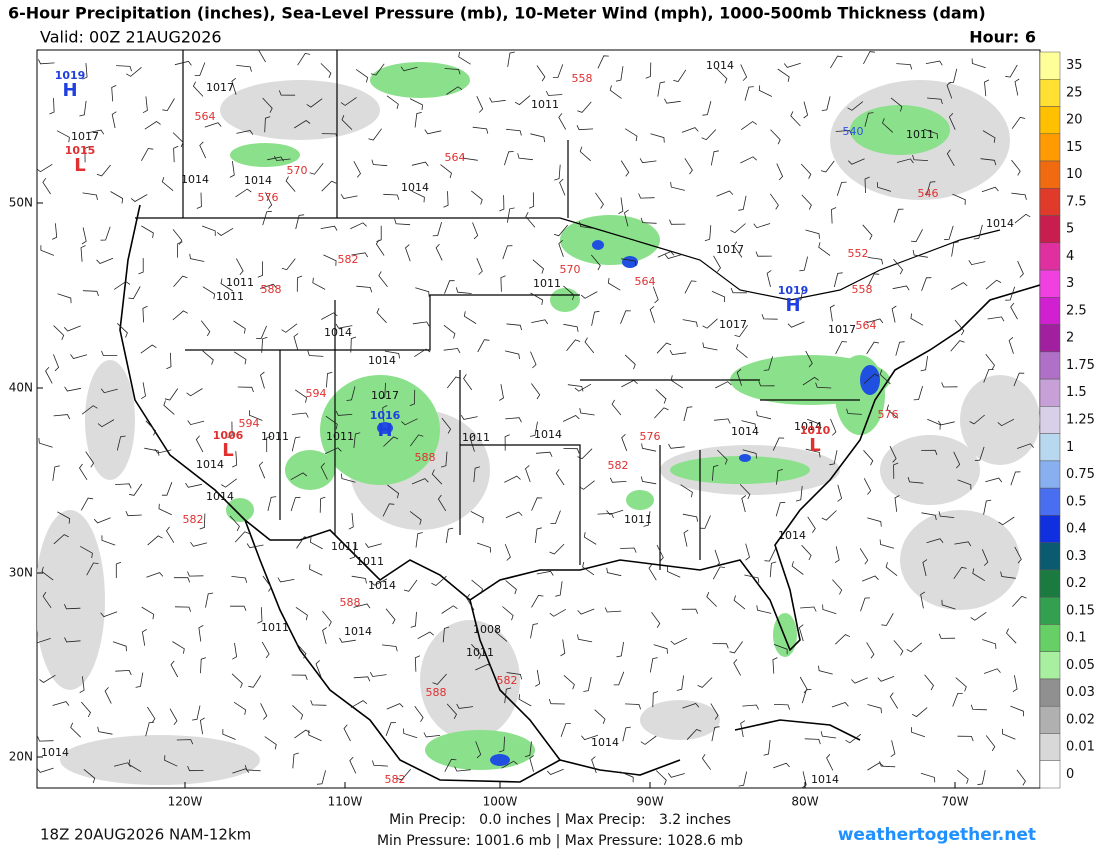  What do you see at coordinates (1080, 474) in the screenshot?
I see `colorbar-label: 0.75` at bounding box center [1080, 474].